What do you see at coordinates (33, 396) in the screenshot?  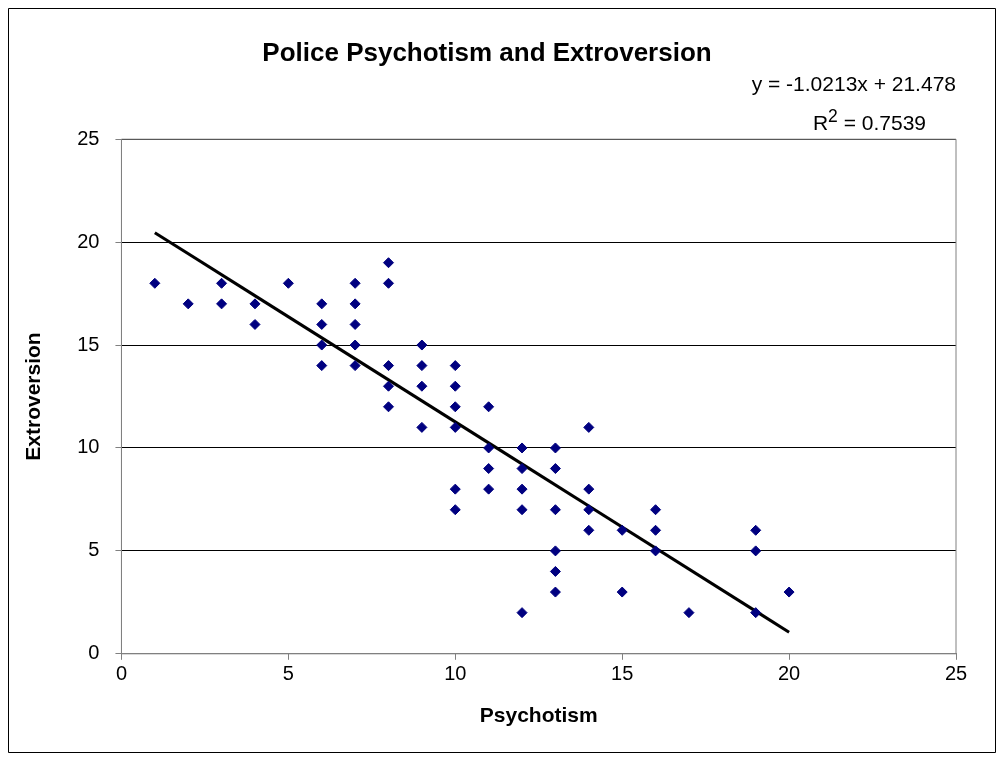 I see `y-axis-title: Extroversion` at bounding box center [33, 396].